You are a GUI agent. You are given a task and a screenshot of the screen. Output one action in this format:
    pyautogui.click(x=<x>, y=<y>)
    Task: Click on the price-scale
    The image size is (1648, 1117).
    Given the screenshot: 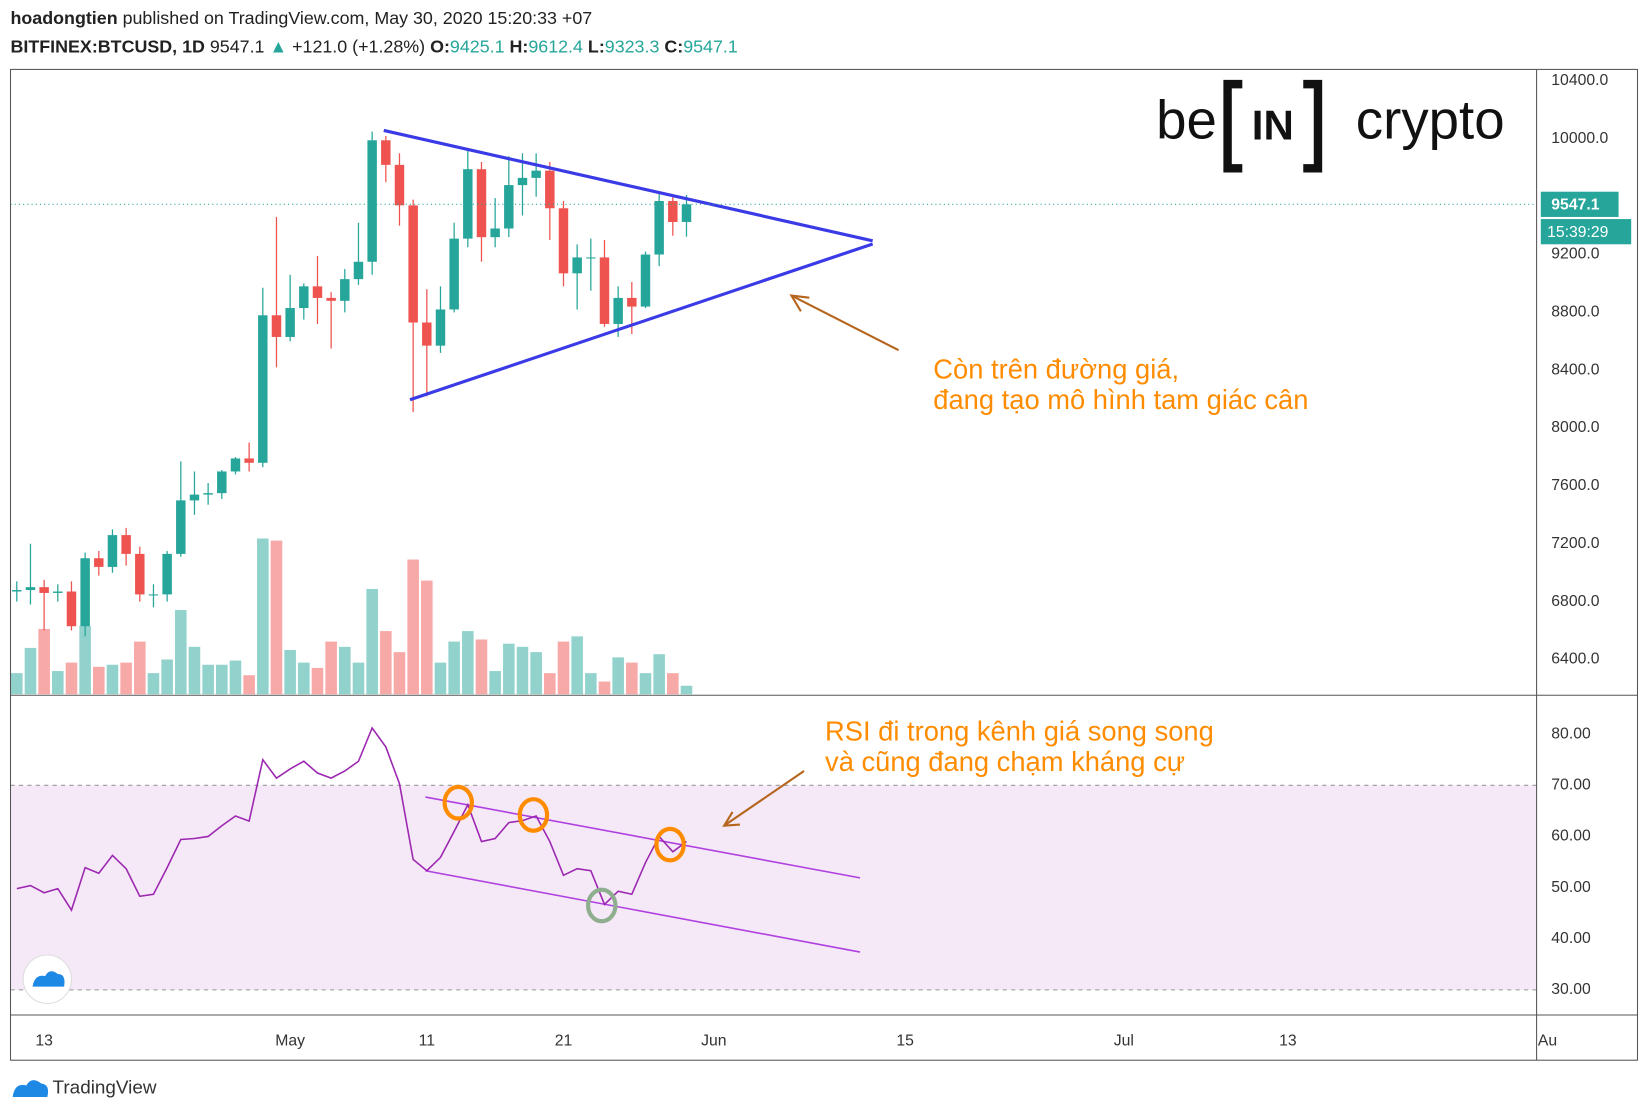 What is the action you would take?
    pyautogui.click(x=1587, y=565)
    